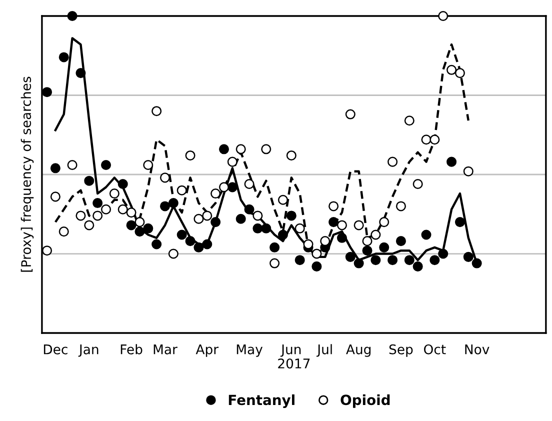  I want to click on x-tick-label: Aug, so click(358, 350).